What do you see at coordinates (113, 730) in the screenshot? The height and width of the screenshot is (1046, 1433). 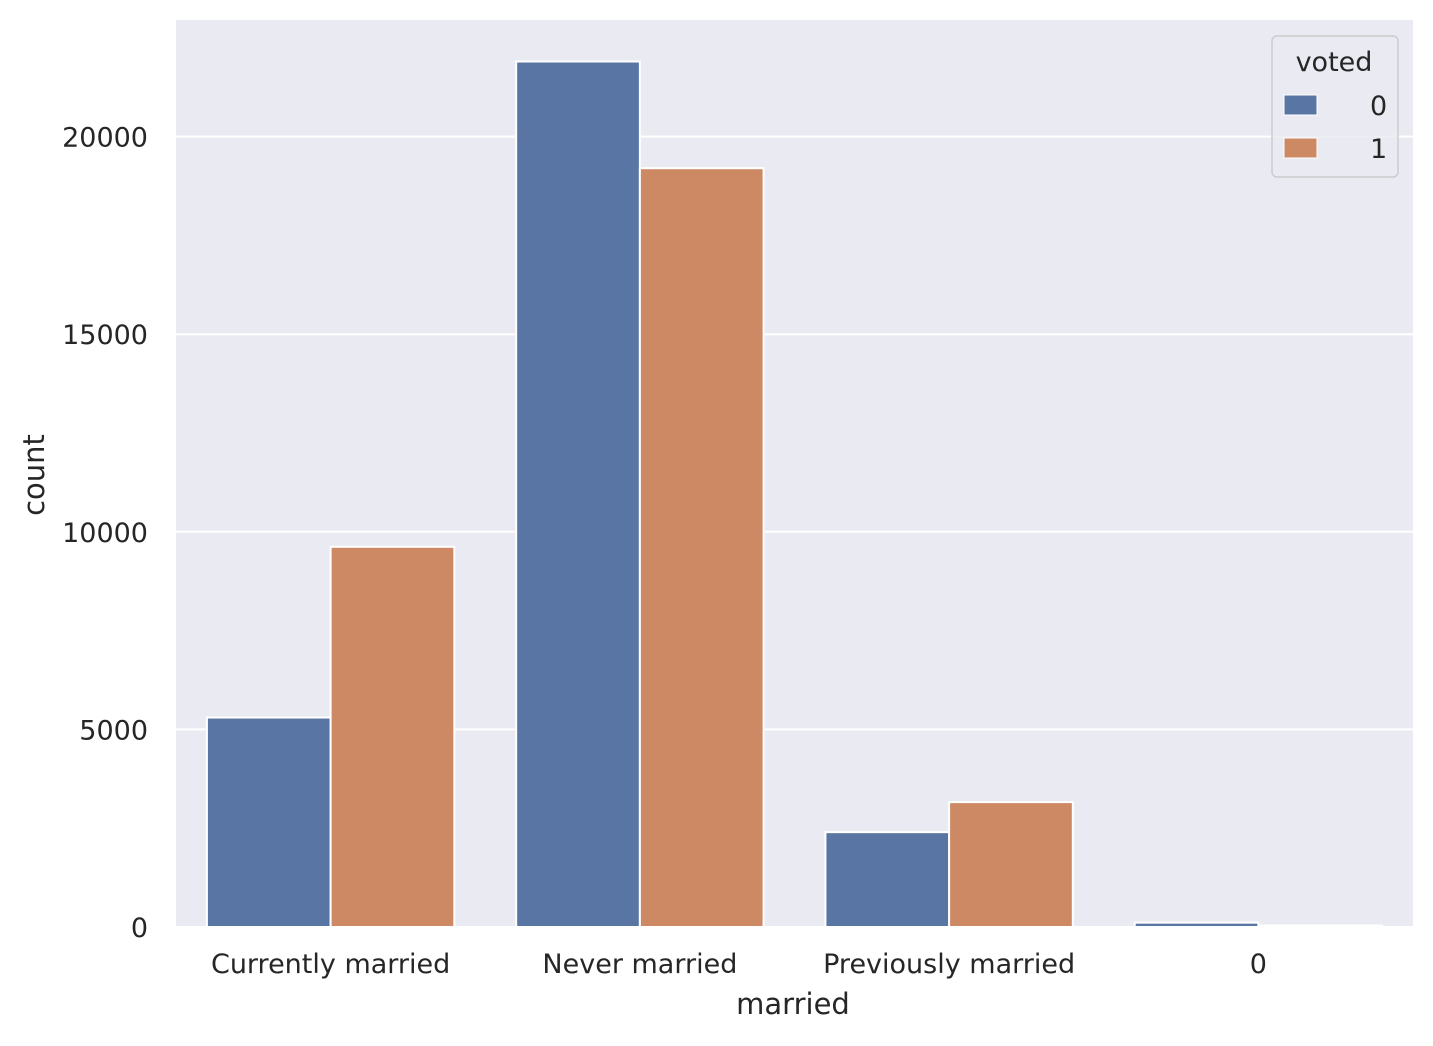 I see `y-tick-label: 5000` at bounding box center [113, 730].